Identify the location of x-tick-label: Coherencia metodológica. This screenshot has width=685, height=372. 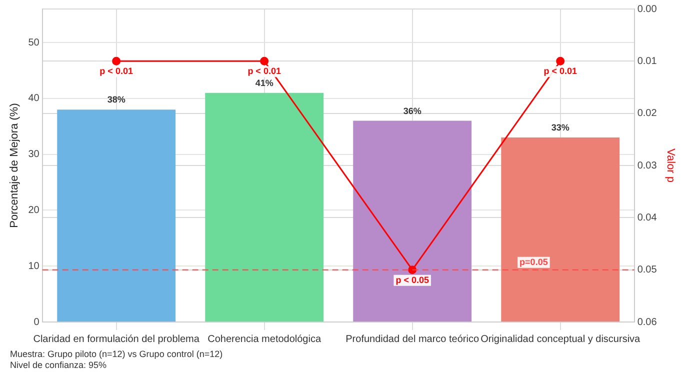
(265, 339).